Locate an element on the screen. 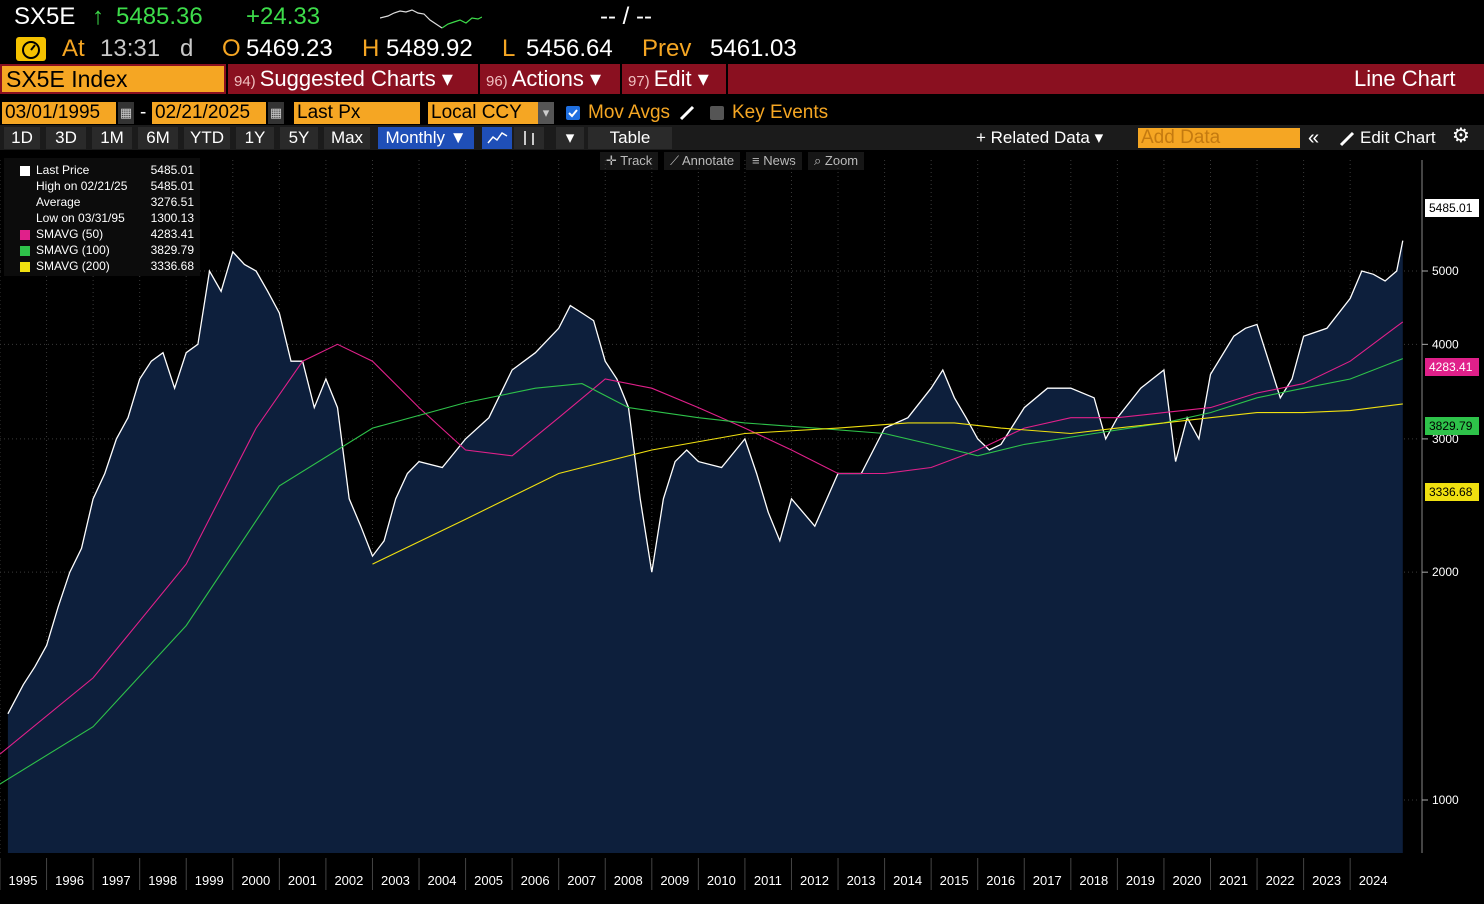 This screenshot has height=904, width=1484. high-value: 5489.92 is located at coordinates (429, 48).